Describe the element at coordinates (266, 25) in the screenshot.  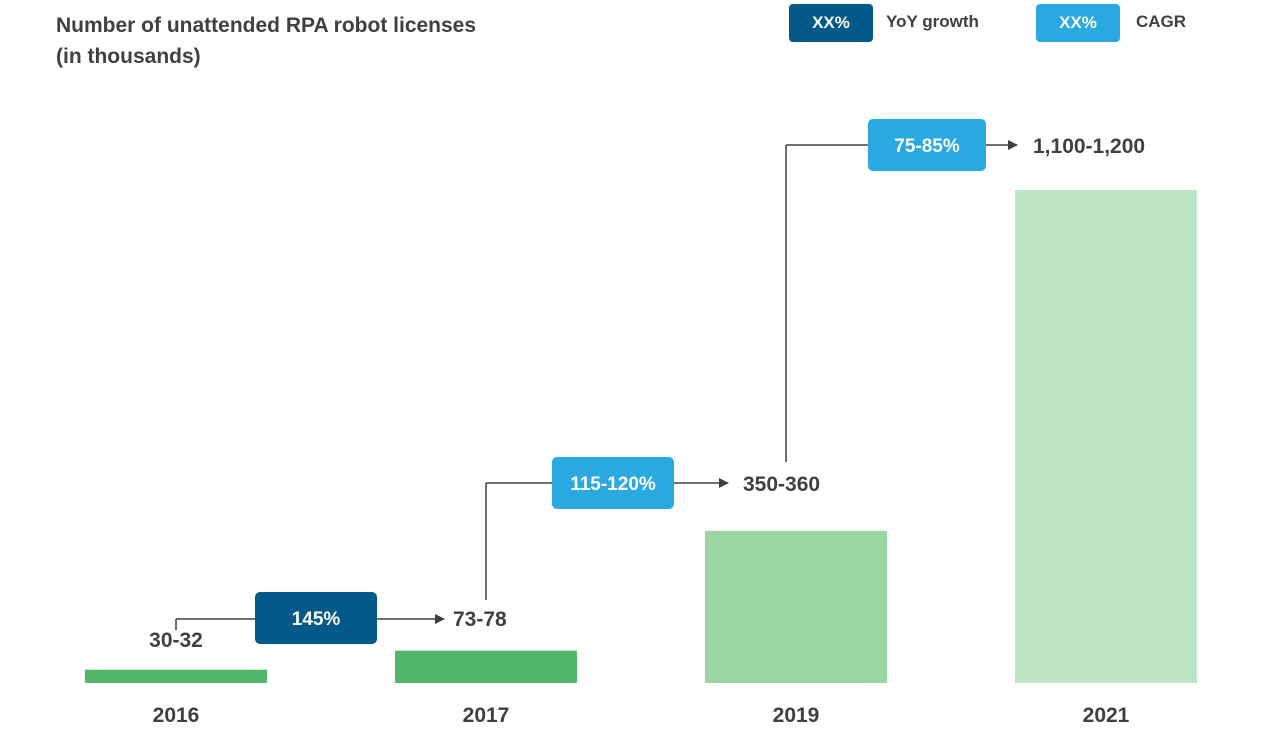
I see `chart-title-line1: Number of unattended RPA robot licenses` at that location.